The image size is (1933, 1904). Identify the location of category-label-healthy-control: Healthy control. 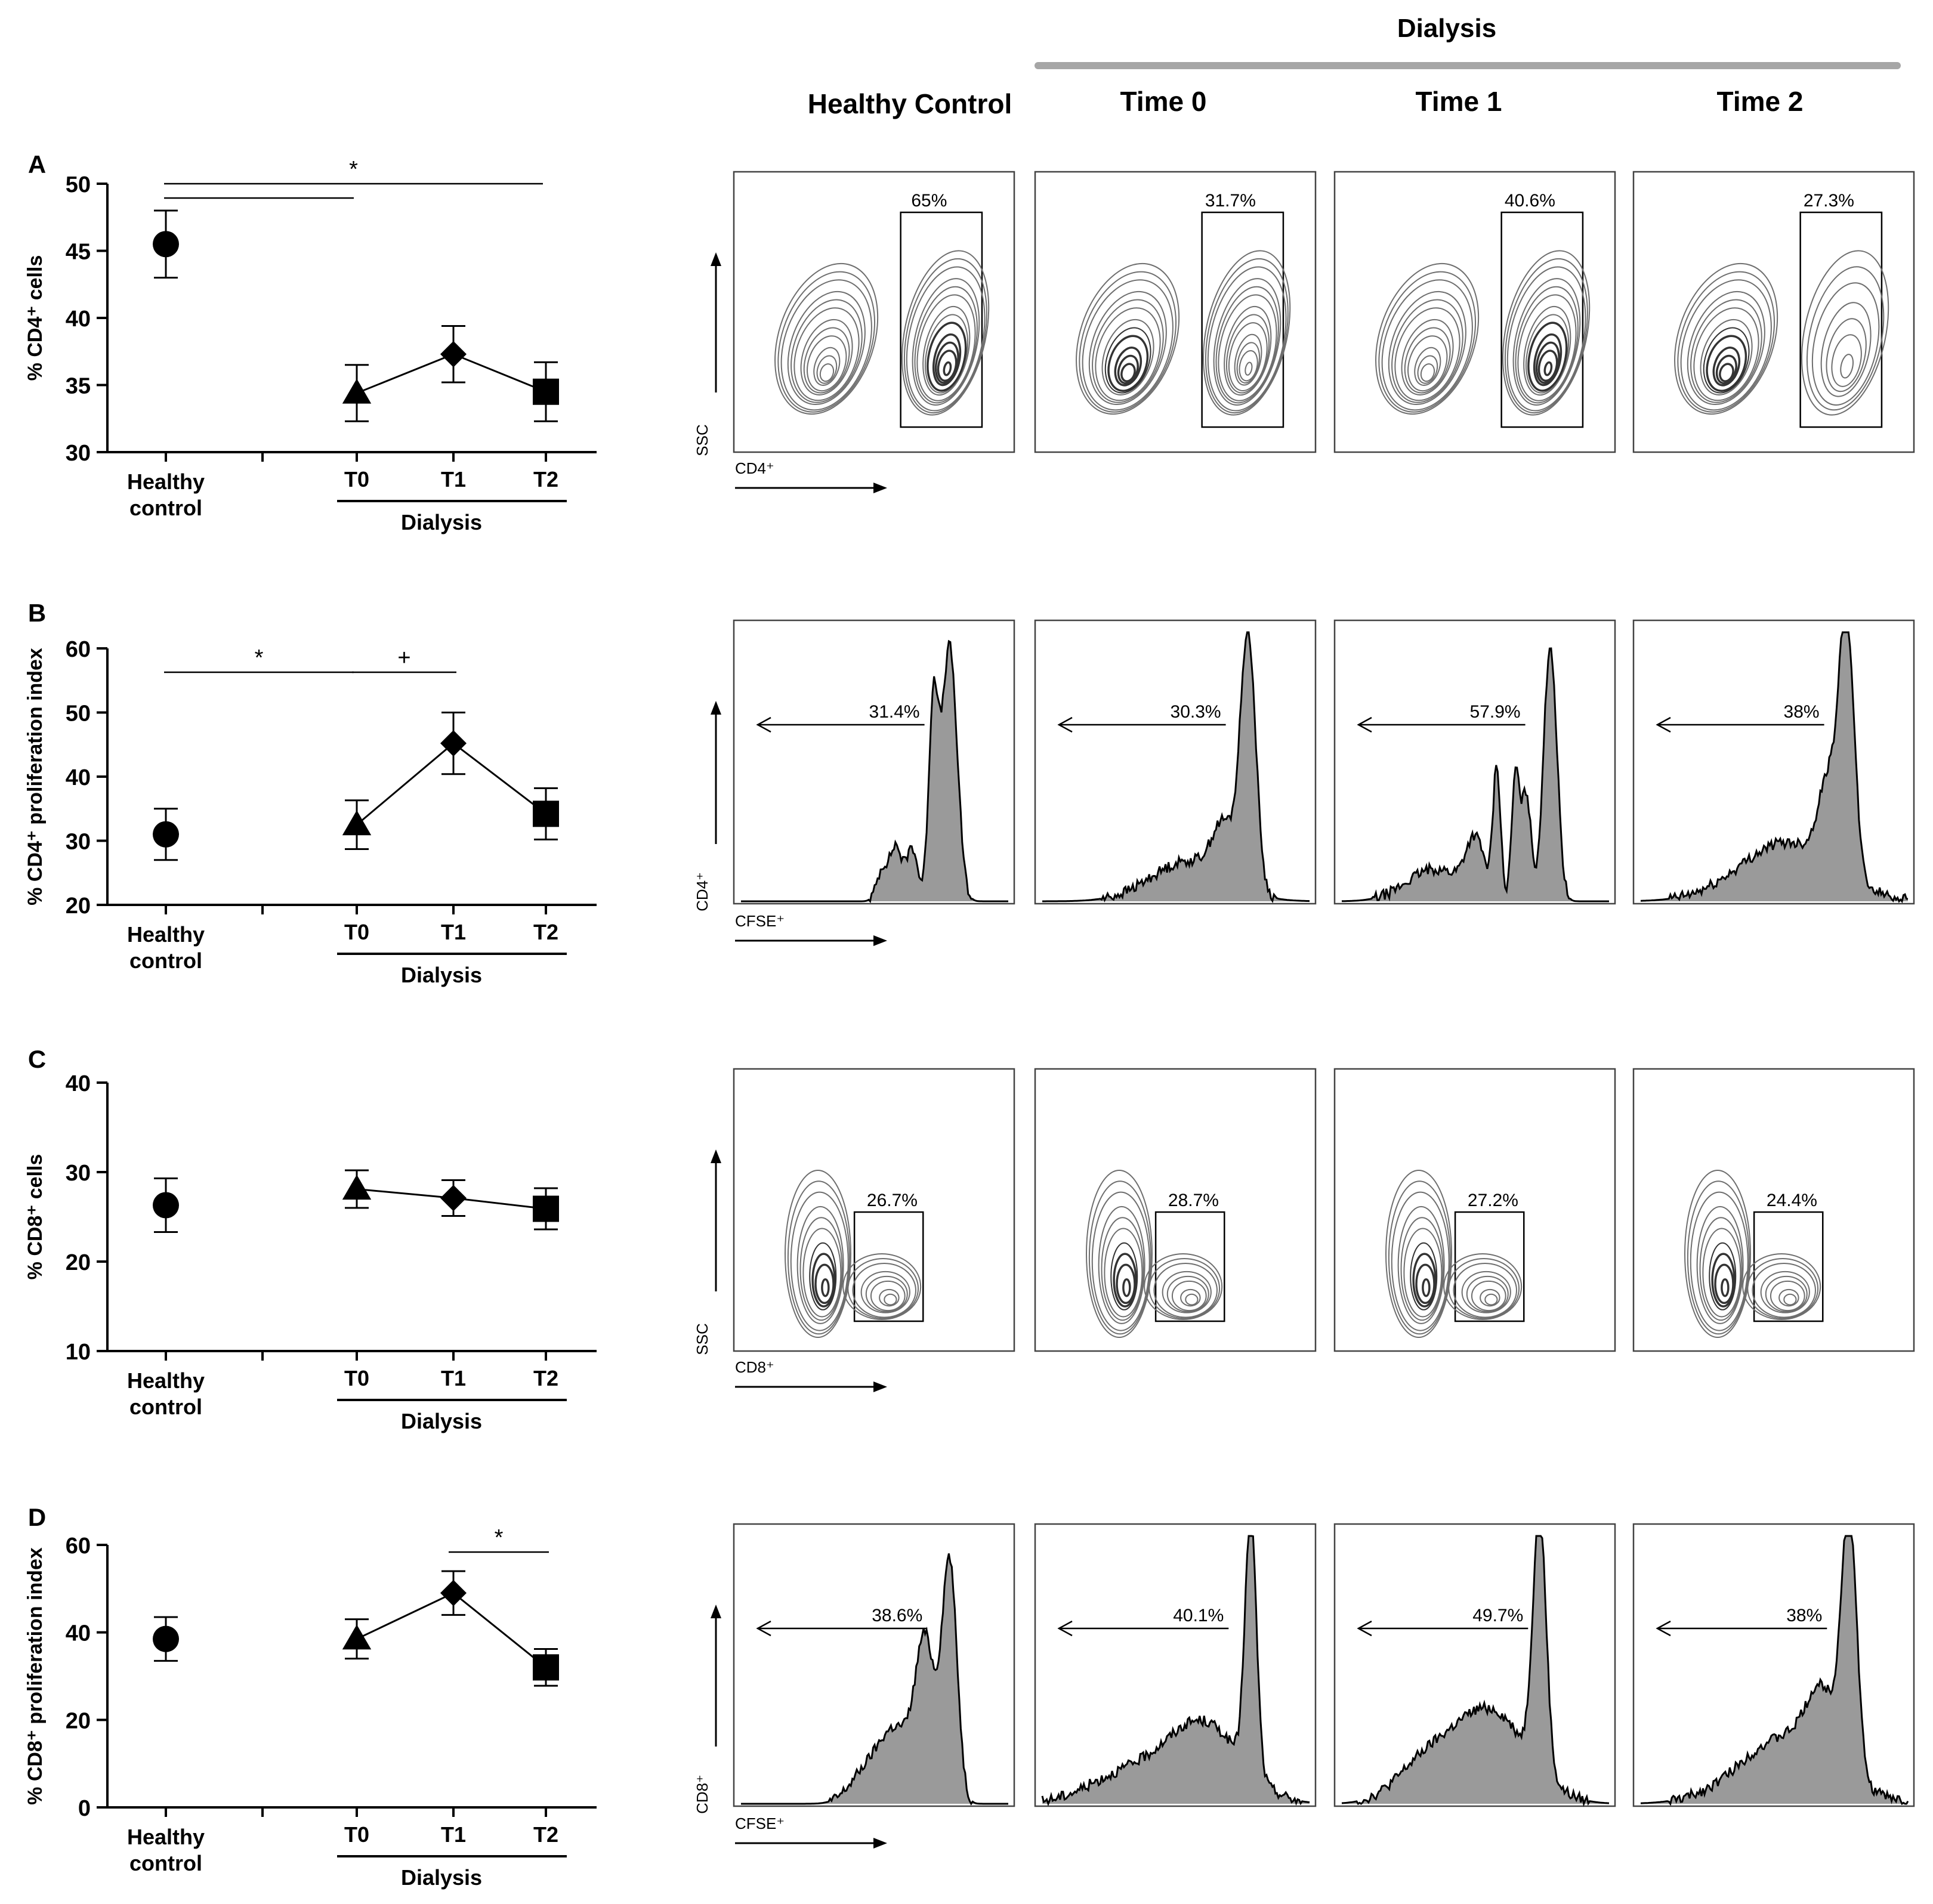
(166, 1850).